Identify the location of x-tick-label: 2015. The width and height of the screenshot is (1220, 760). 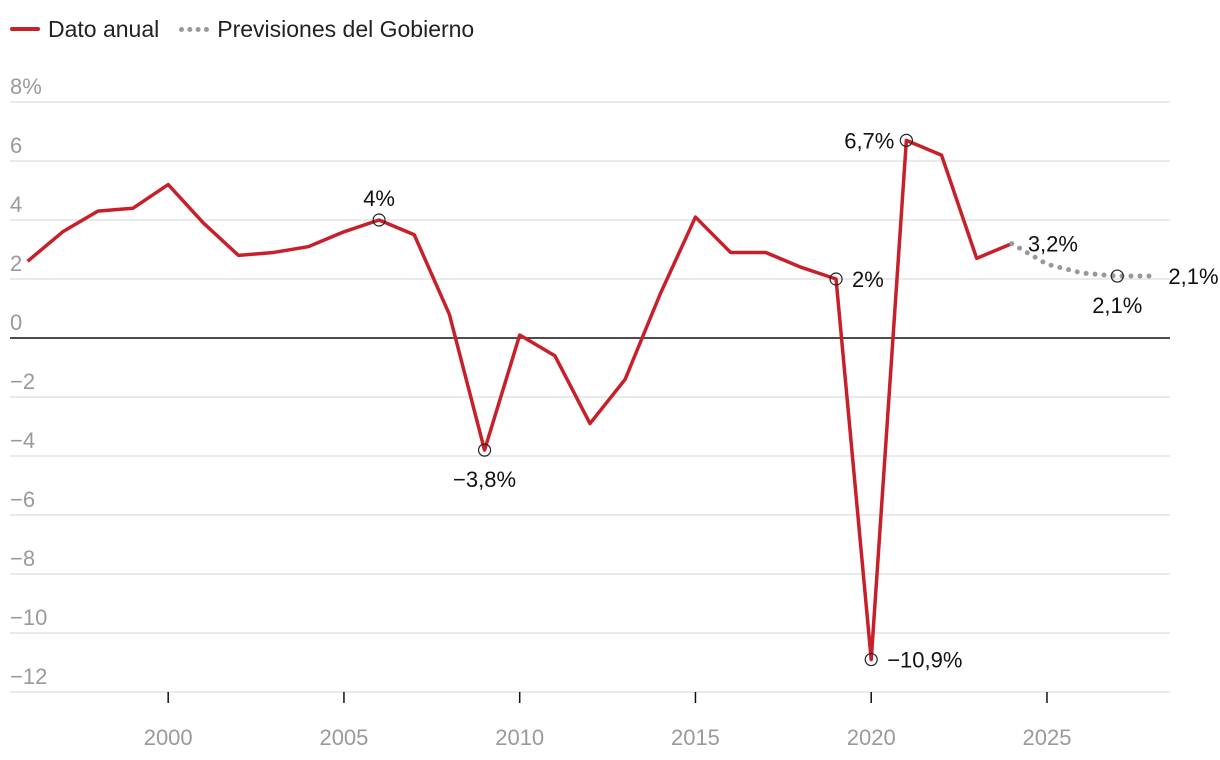
(695, 737).